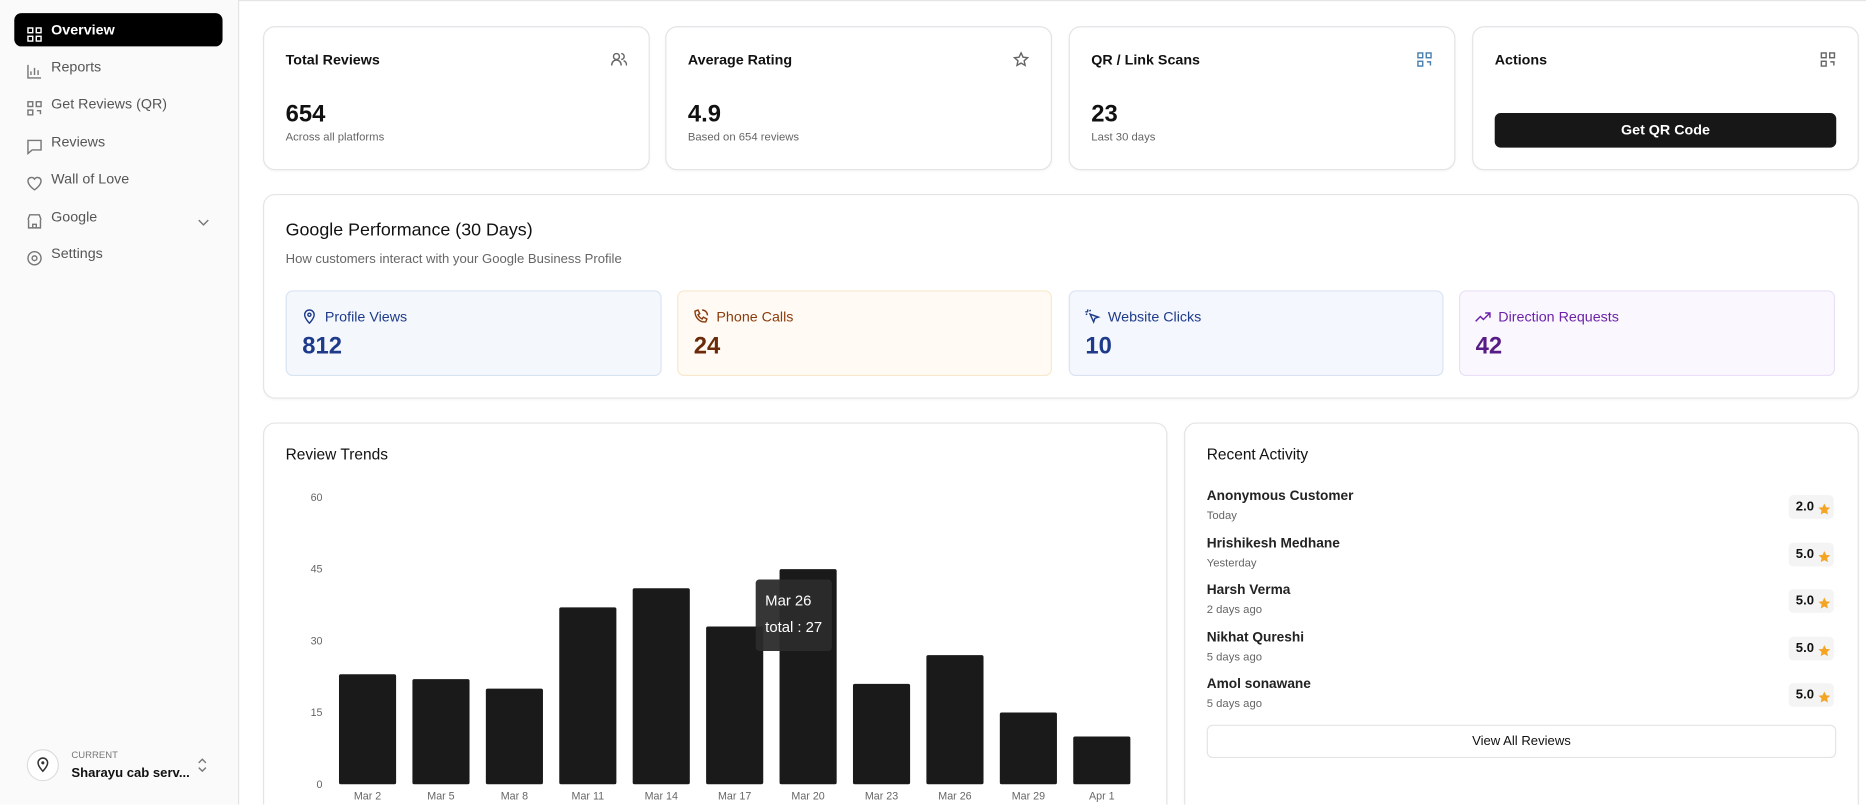  I want to click on performance-title: Google Performance (30 Days), so click(409, 230).